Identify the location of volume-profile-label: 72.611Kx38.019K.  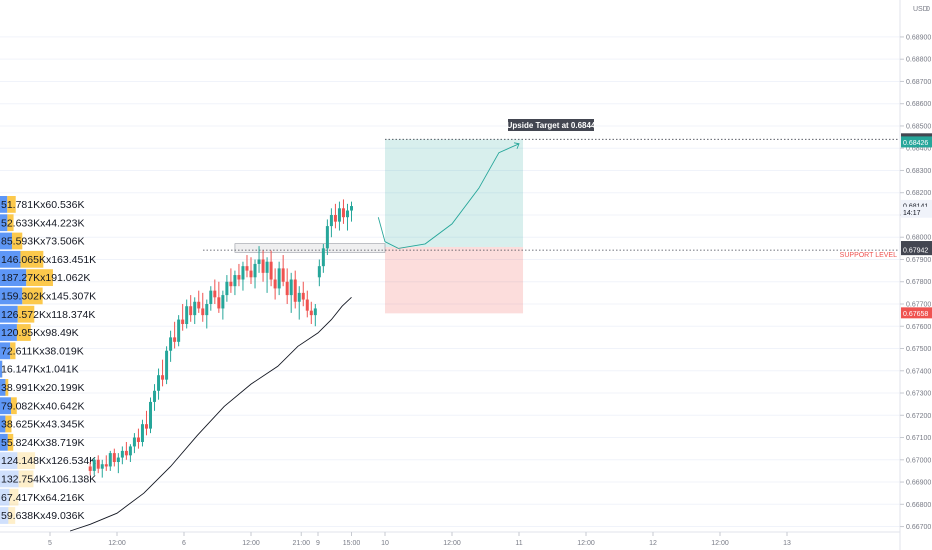
(42, 351).